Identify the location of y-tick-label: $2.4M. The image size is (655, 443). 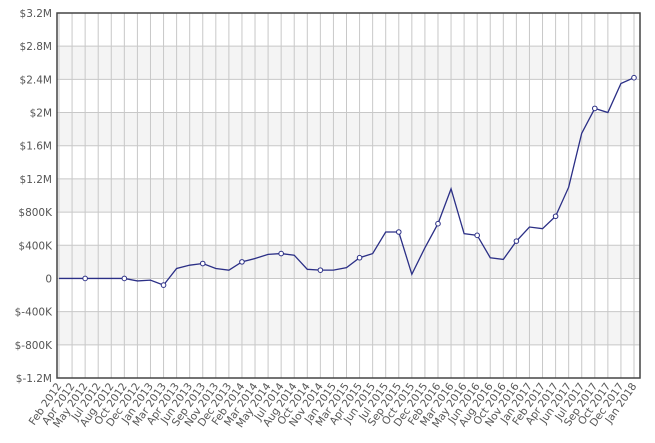
(36, 80).